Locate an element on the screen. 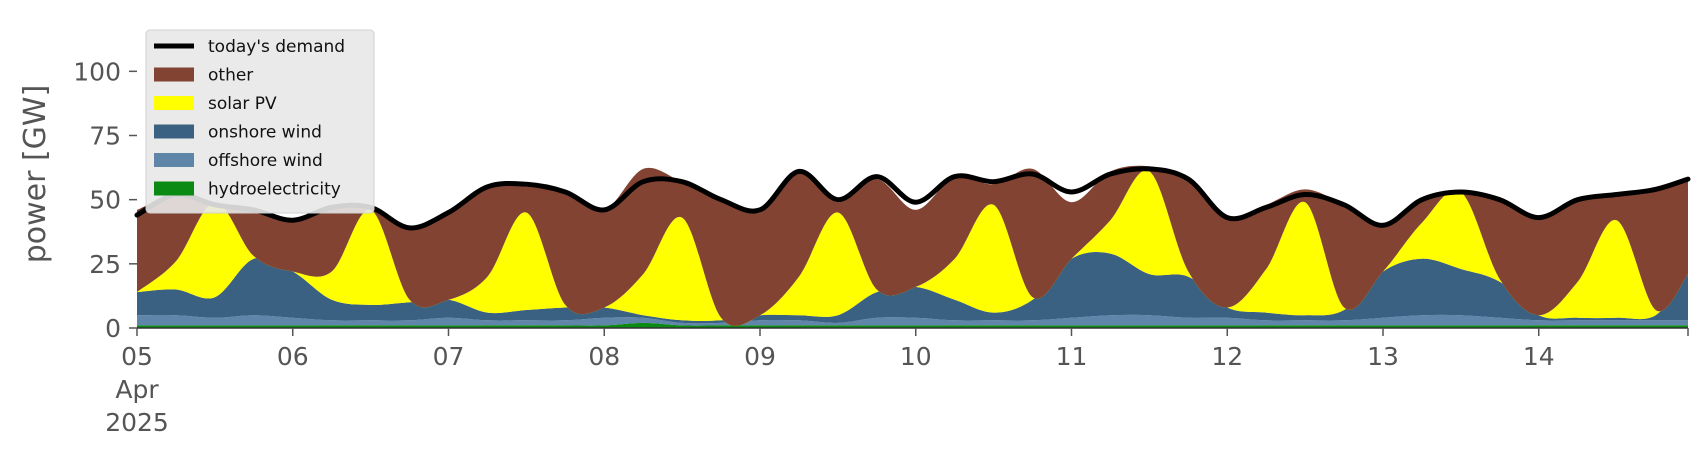 Image resolution: width=1706 pixels, height=460 pixels. legend-label: today's demand is located at coordinates (276, 47).